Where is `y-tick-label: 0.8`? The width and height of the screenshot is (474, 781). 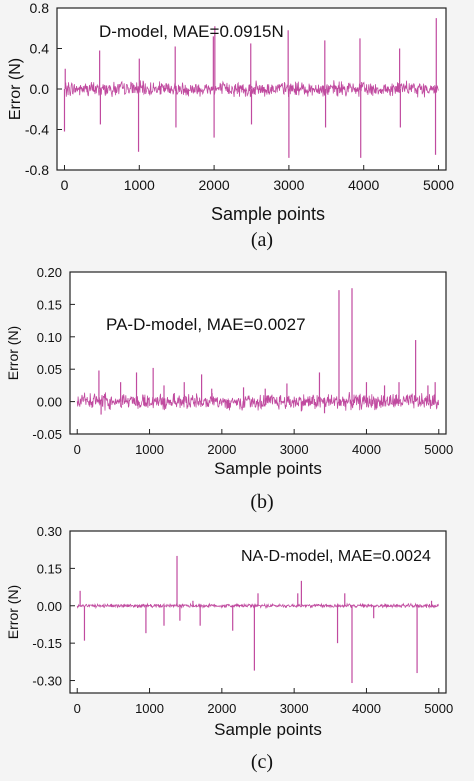
y-tick-label: 0.8 is located at coordinates (40, 8).